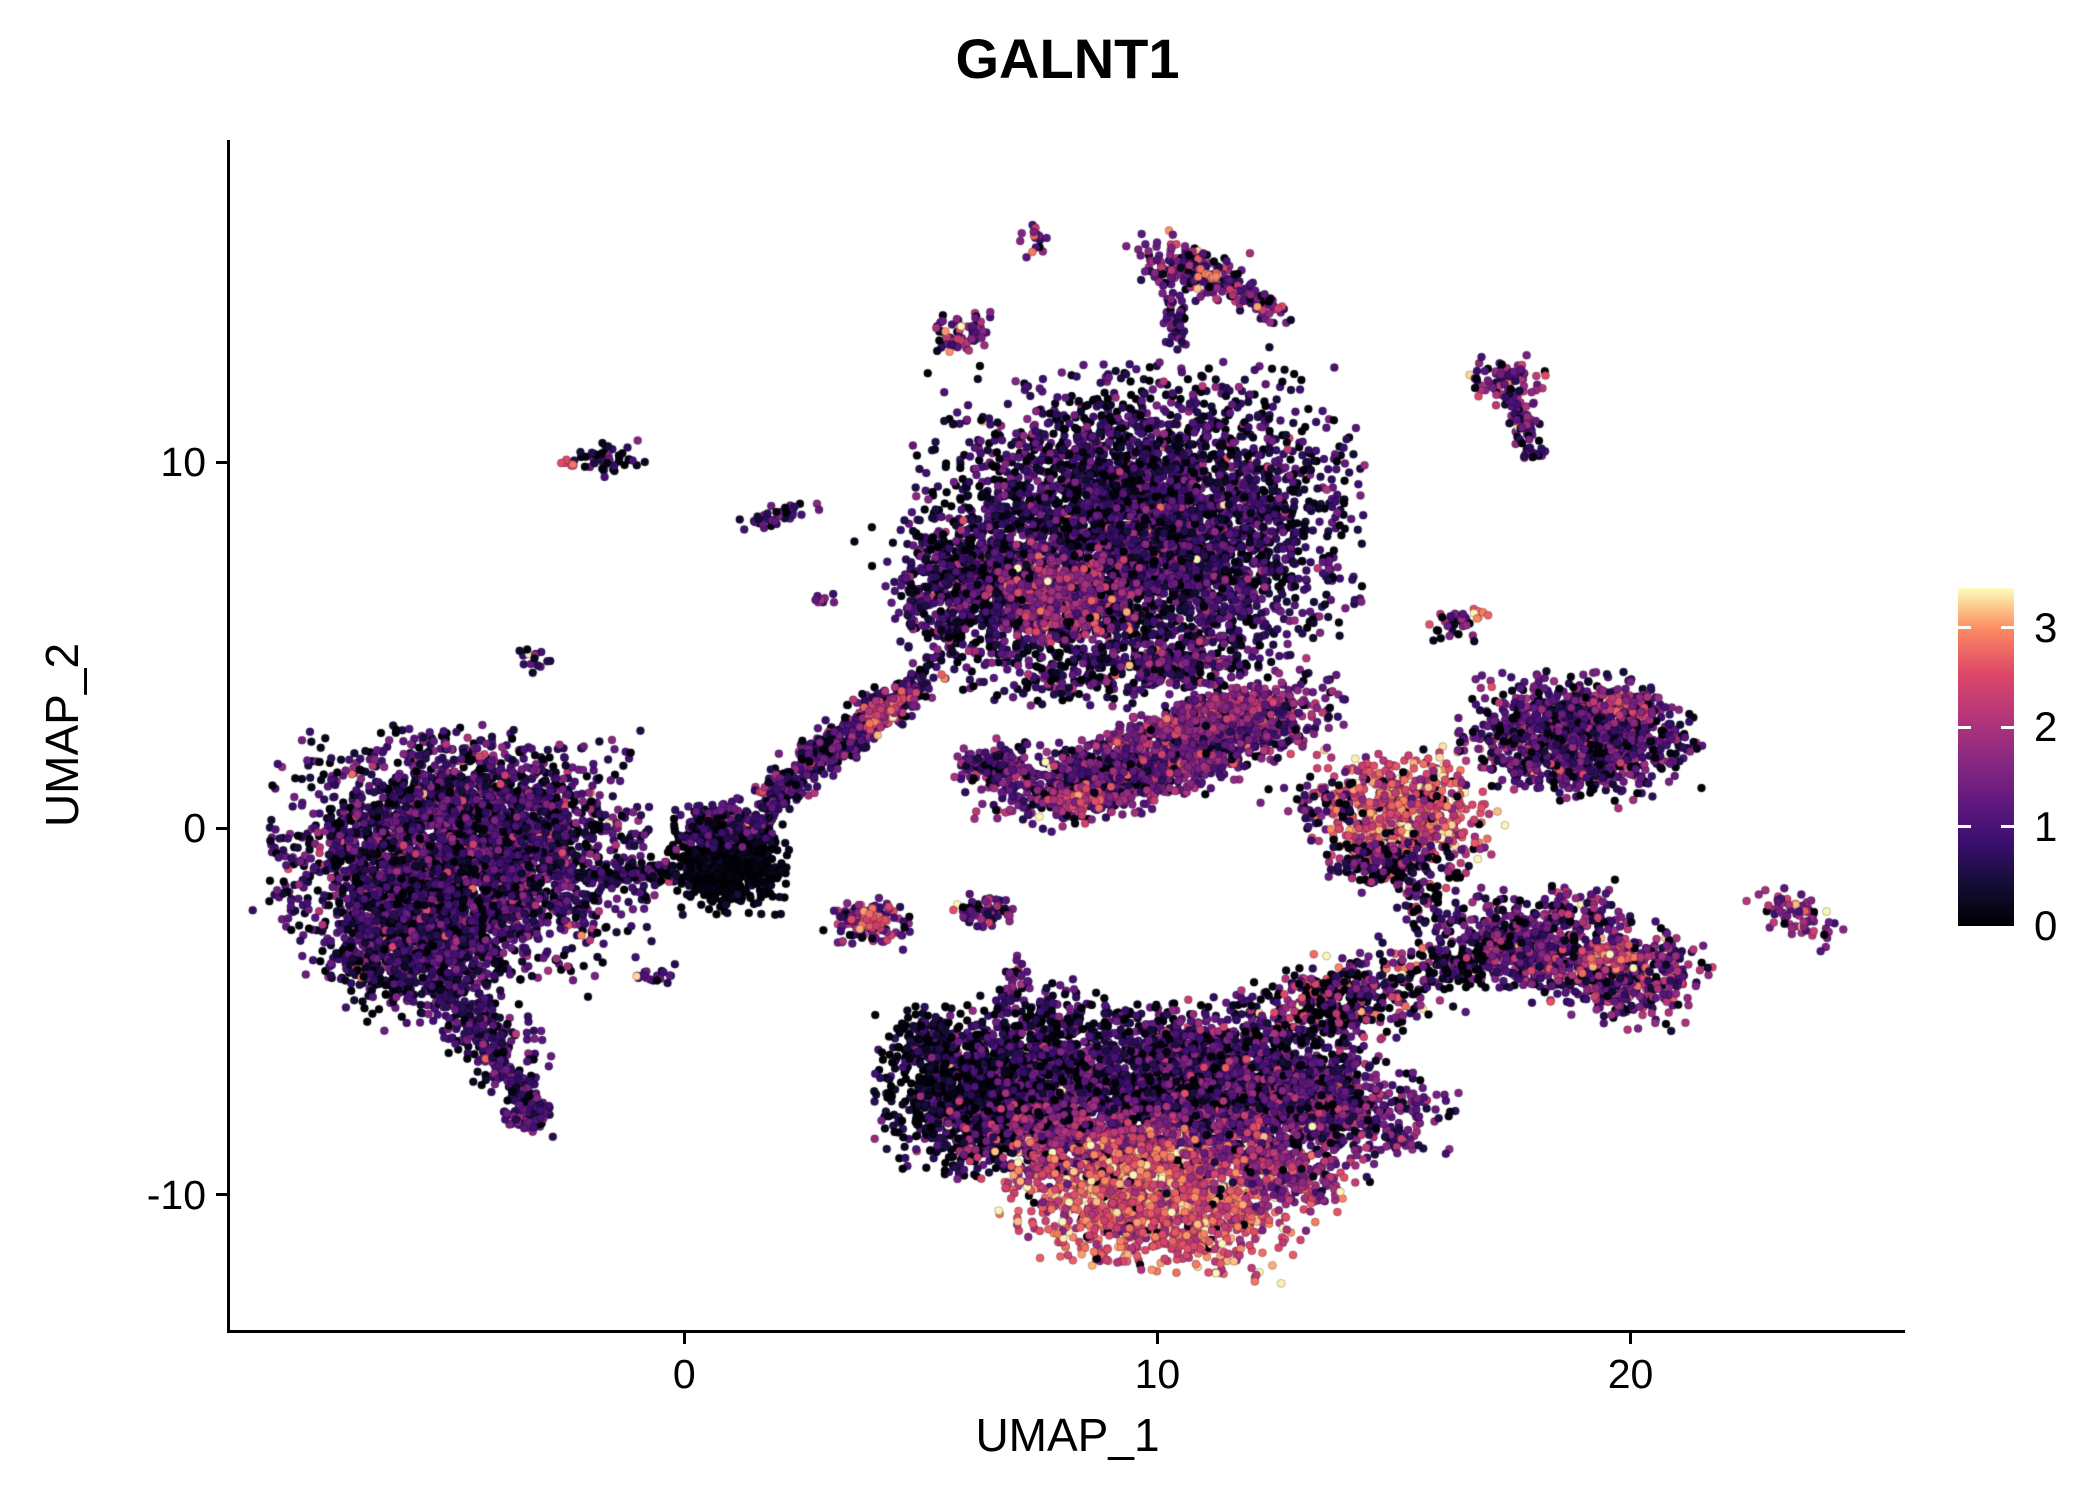 The image size is (2100, 1500). I want to click on x-axis-tick-label: 10, so click(1157, 1374).